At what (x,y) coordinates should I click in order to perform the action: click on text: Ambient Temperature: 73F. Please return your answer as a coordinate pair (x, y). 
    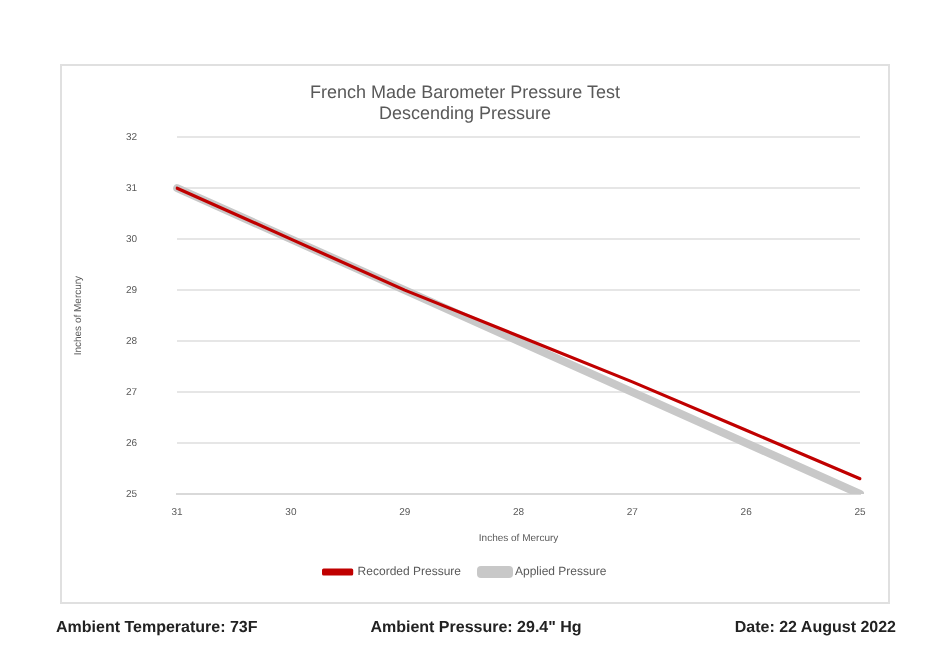
    Looking at the image, I should click on (157, 627).